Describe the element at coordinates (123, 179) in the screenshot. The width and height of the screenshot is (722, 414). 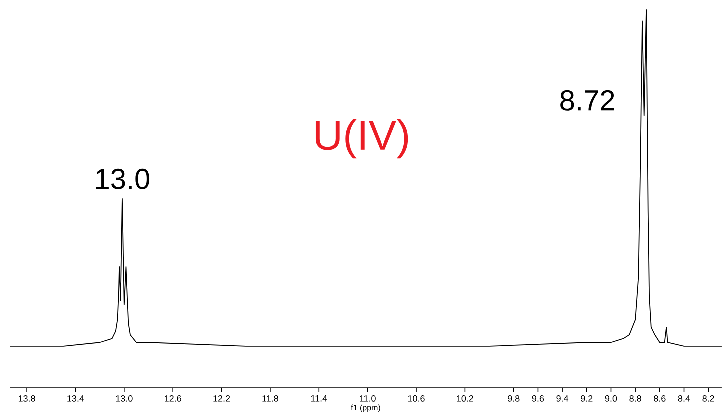
I see `annotation: 13.0` at that location.